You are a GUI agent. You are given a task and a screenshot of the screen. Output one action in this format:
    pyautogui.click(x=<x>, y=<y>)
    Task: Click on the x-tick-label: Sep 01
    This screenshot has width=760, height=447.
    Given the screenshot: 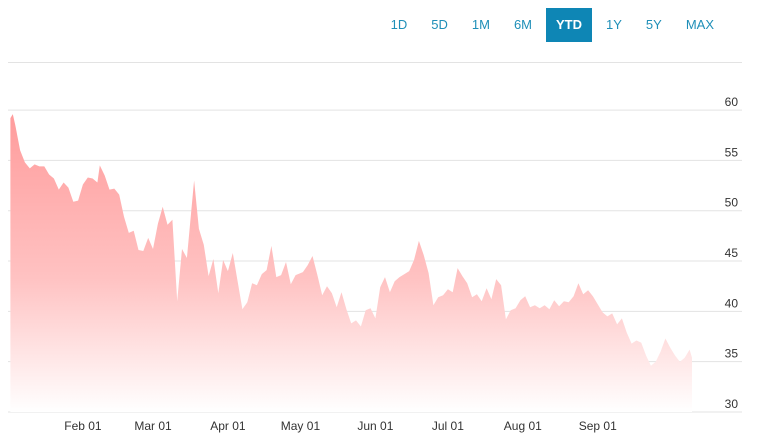 What is the action you would take?
    pyautogui.click(x=598, y=426)
    